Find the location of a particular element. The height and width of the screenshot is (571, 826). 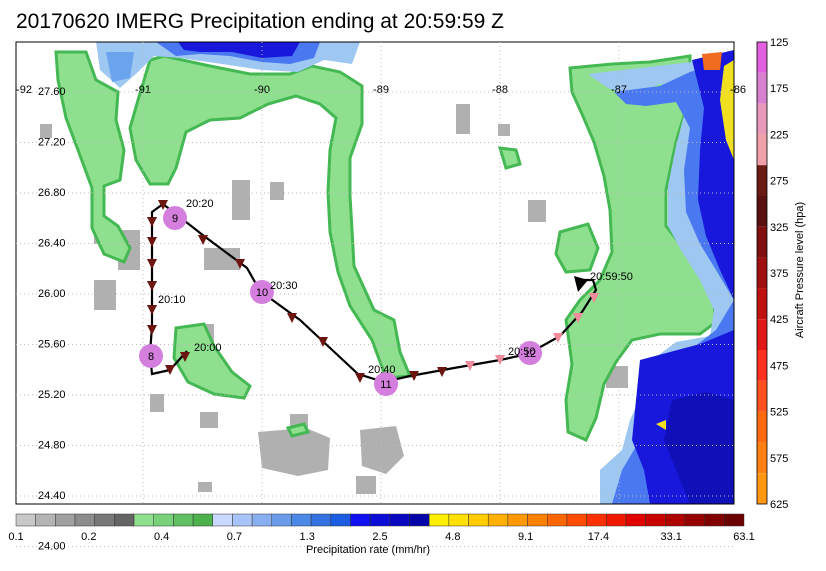

time-label-2030: 20:30 is located at coordinates (284, 286).